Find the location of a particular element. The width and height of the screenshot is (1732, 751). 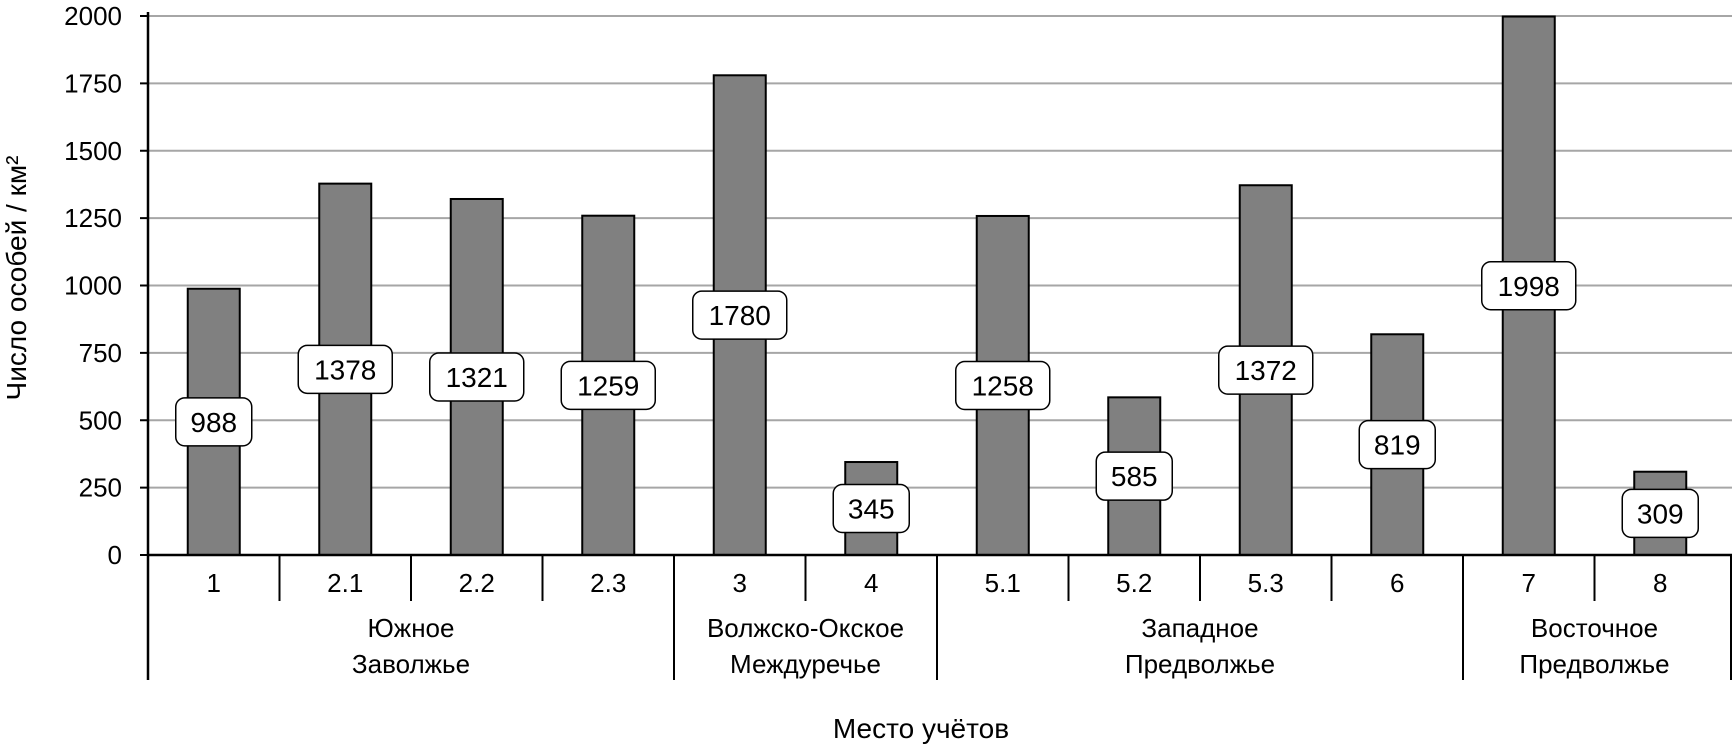

data-label: 1998 is located at coordinates (1529, 286).